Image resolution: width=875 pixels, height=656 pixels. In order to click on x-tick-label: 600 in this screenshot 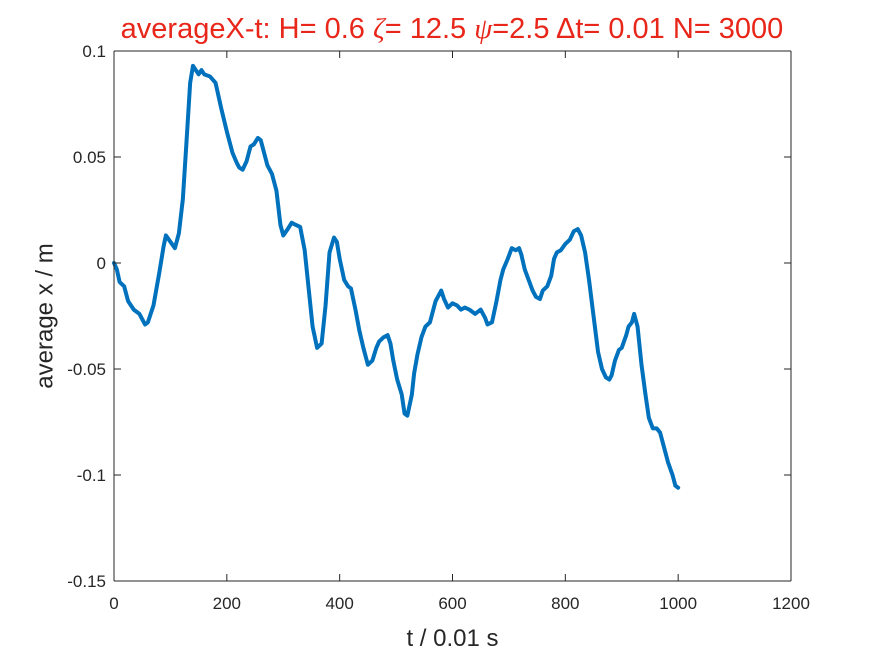, I will do `click(452, 603)`.